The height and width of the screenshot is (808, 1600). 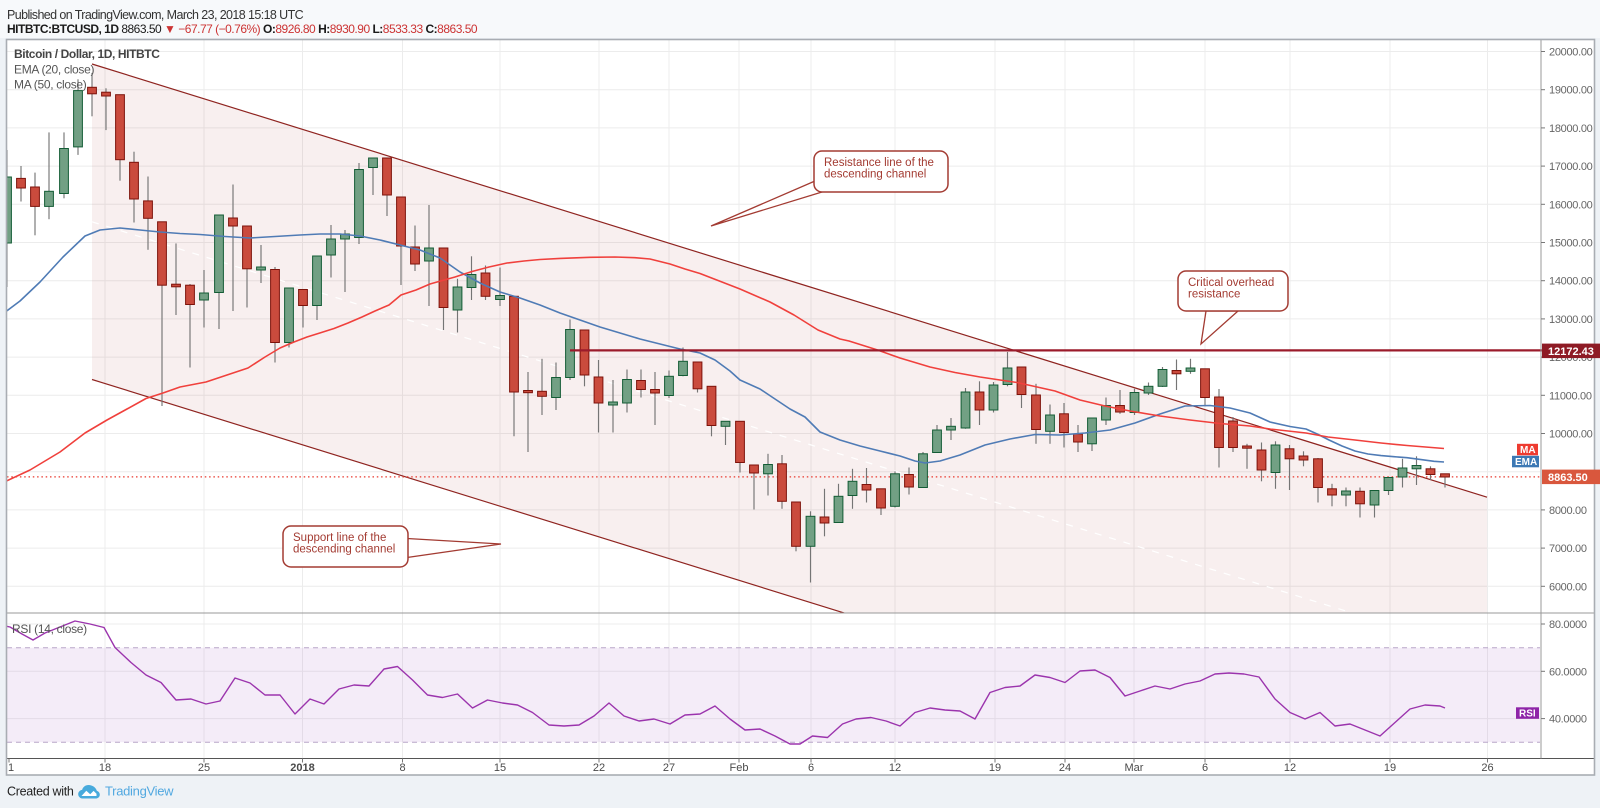 What do you see at coordinates (1526, 462) in the screenshot?
I see `svg-text: EMA` at bounding box center [1526, 462].